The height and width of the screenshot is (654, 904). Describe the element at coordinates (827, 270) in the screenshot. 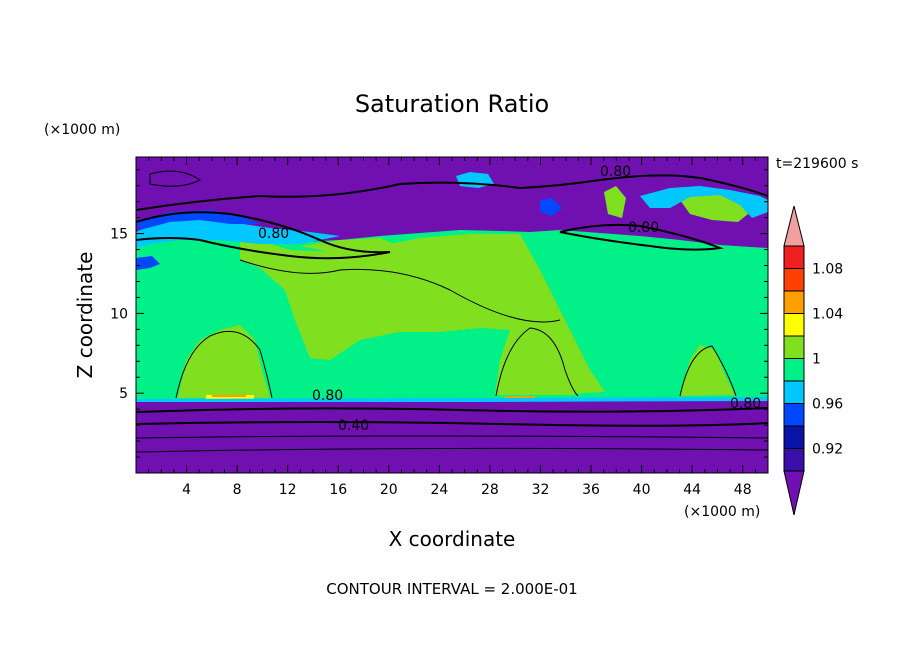

I see `colorbar-label: 1.08` at that location.